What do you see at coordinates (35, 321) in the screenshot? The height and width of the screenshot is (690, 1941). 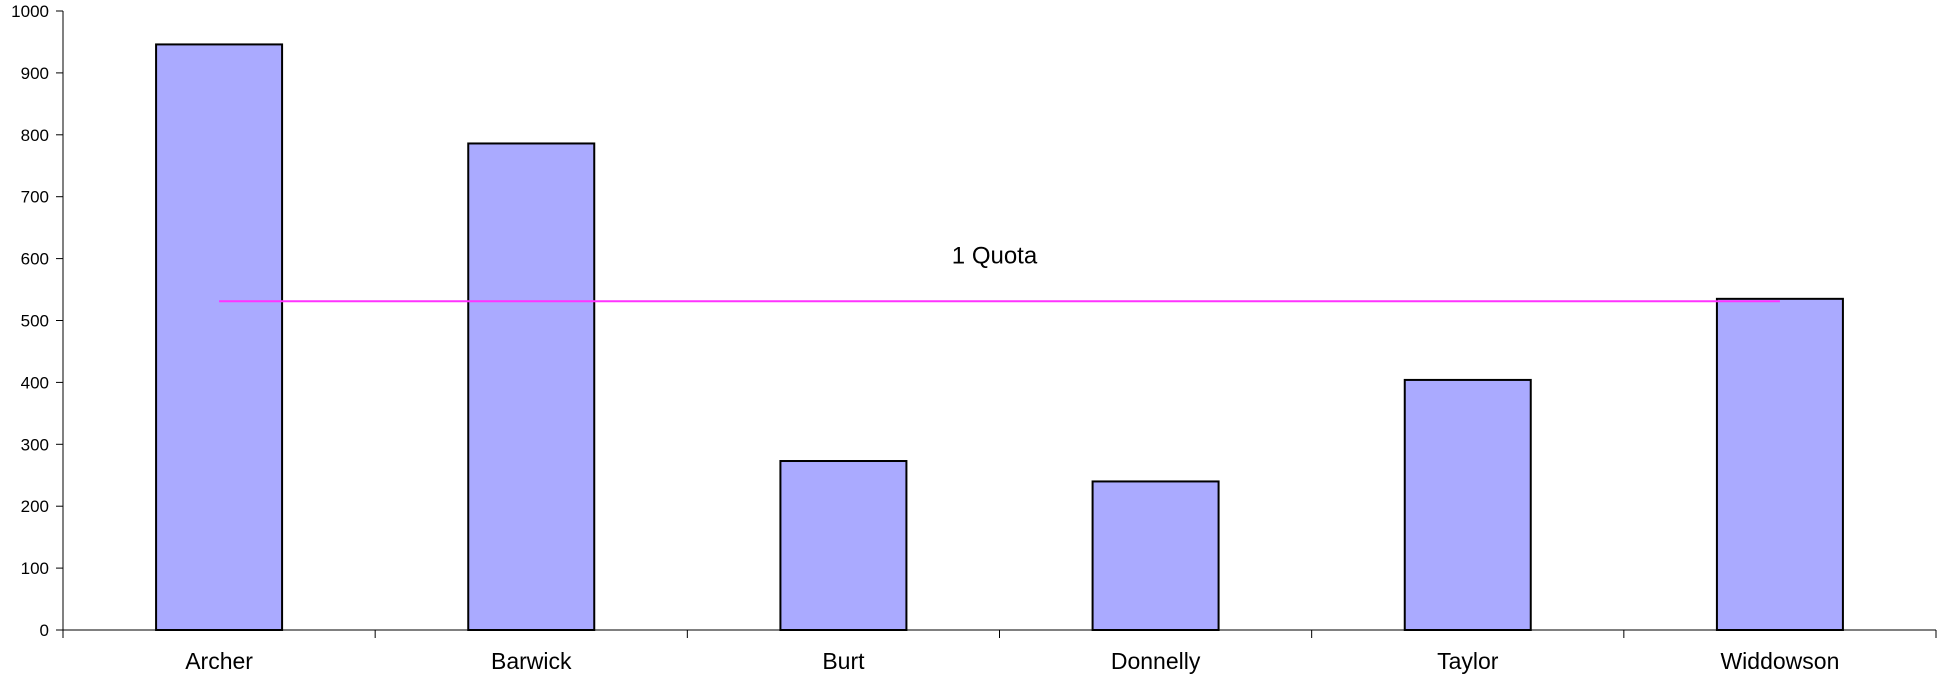 I see `y-tick-label: 500` at bounding box center [35, 321].